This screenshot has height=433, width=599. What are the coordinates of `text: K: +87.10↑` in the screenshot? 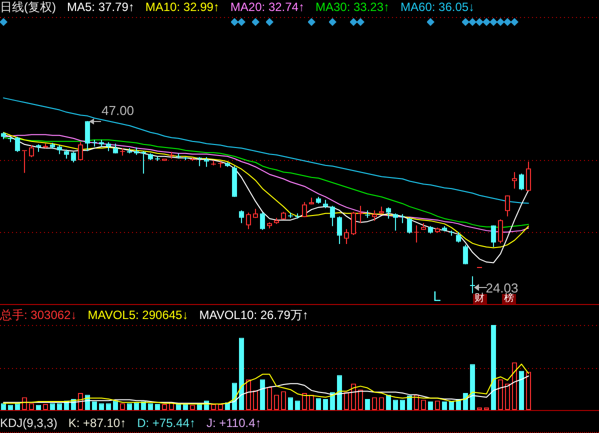 It's located at (97, 423).